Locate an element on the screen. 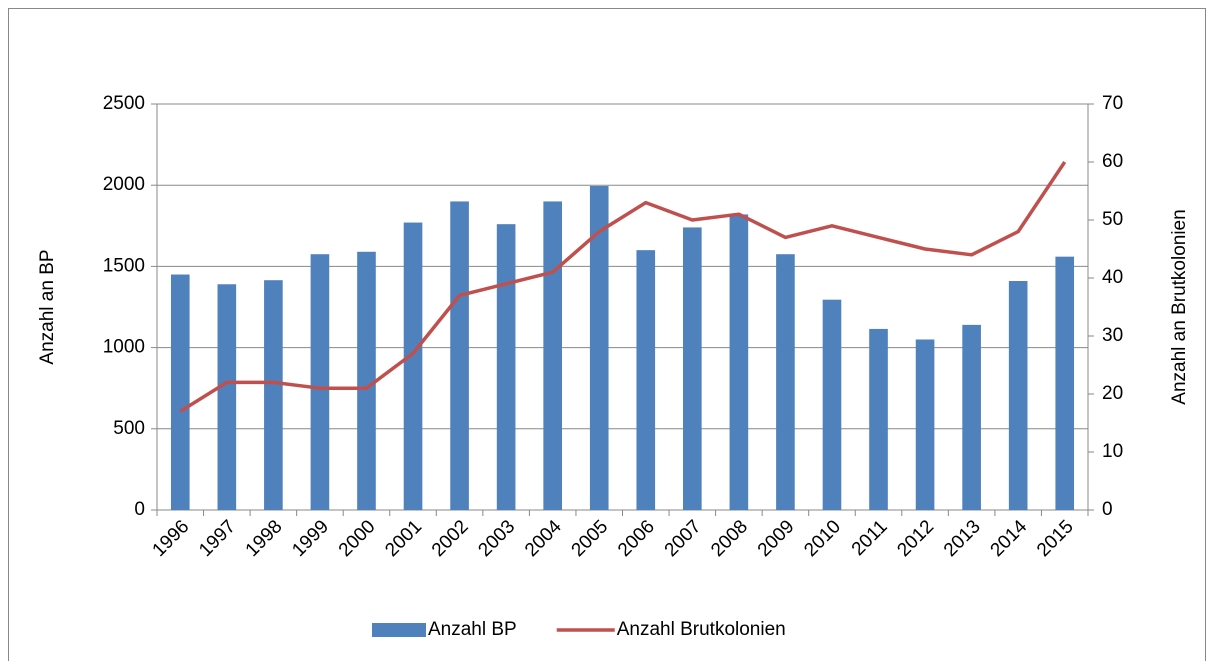 The height and width of the screenshot is (666, 1214). x-tick-label: 2012 is located at coordinates (915, 538).